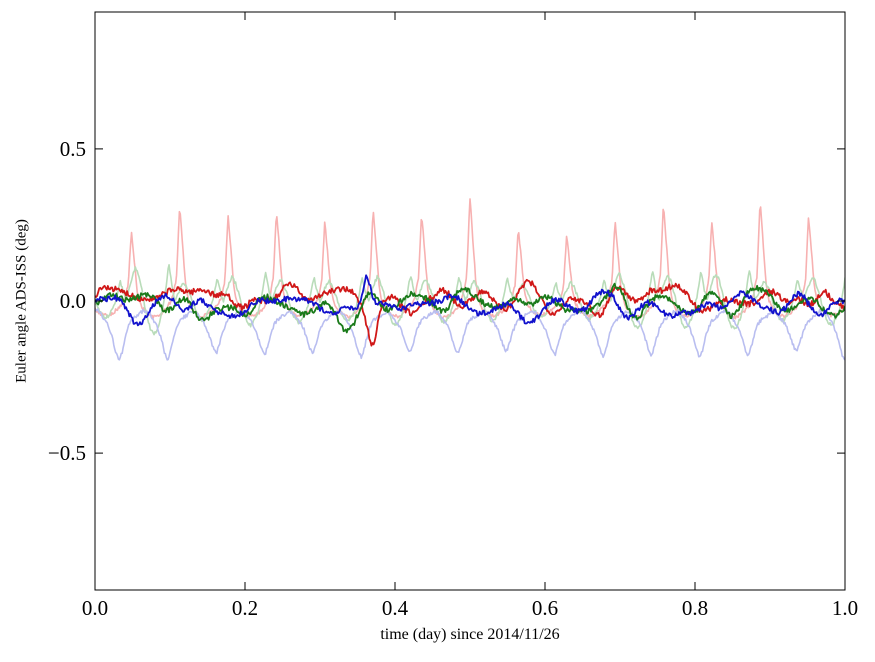  I want to click on series-line-faint-blue, so click(470, 334).